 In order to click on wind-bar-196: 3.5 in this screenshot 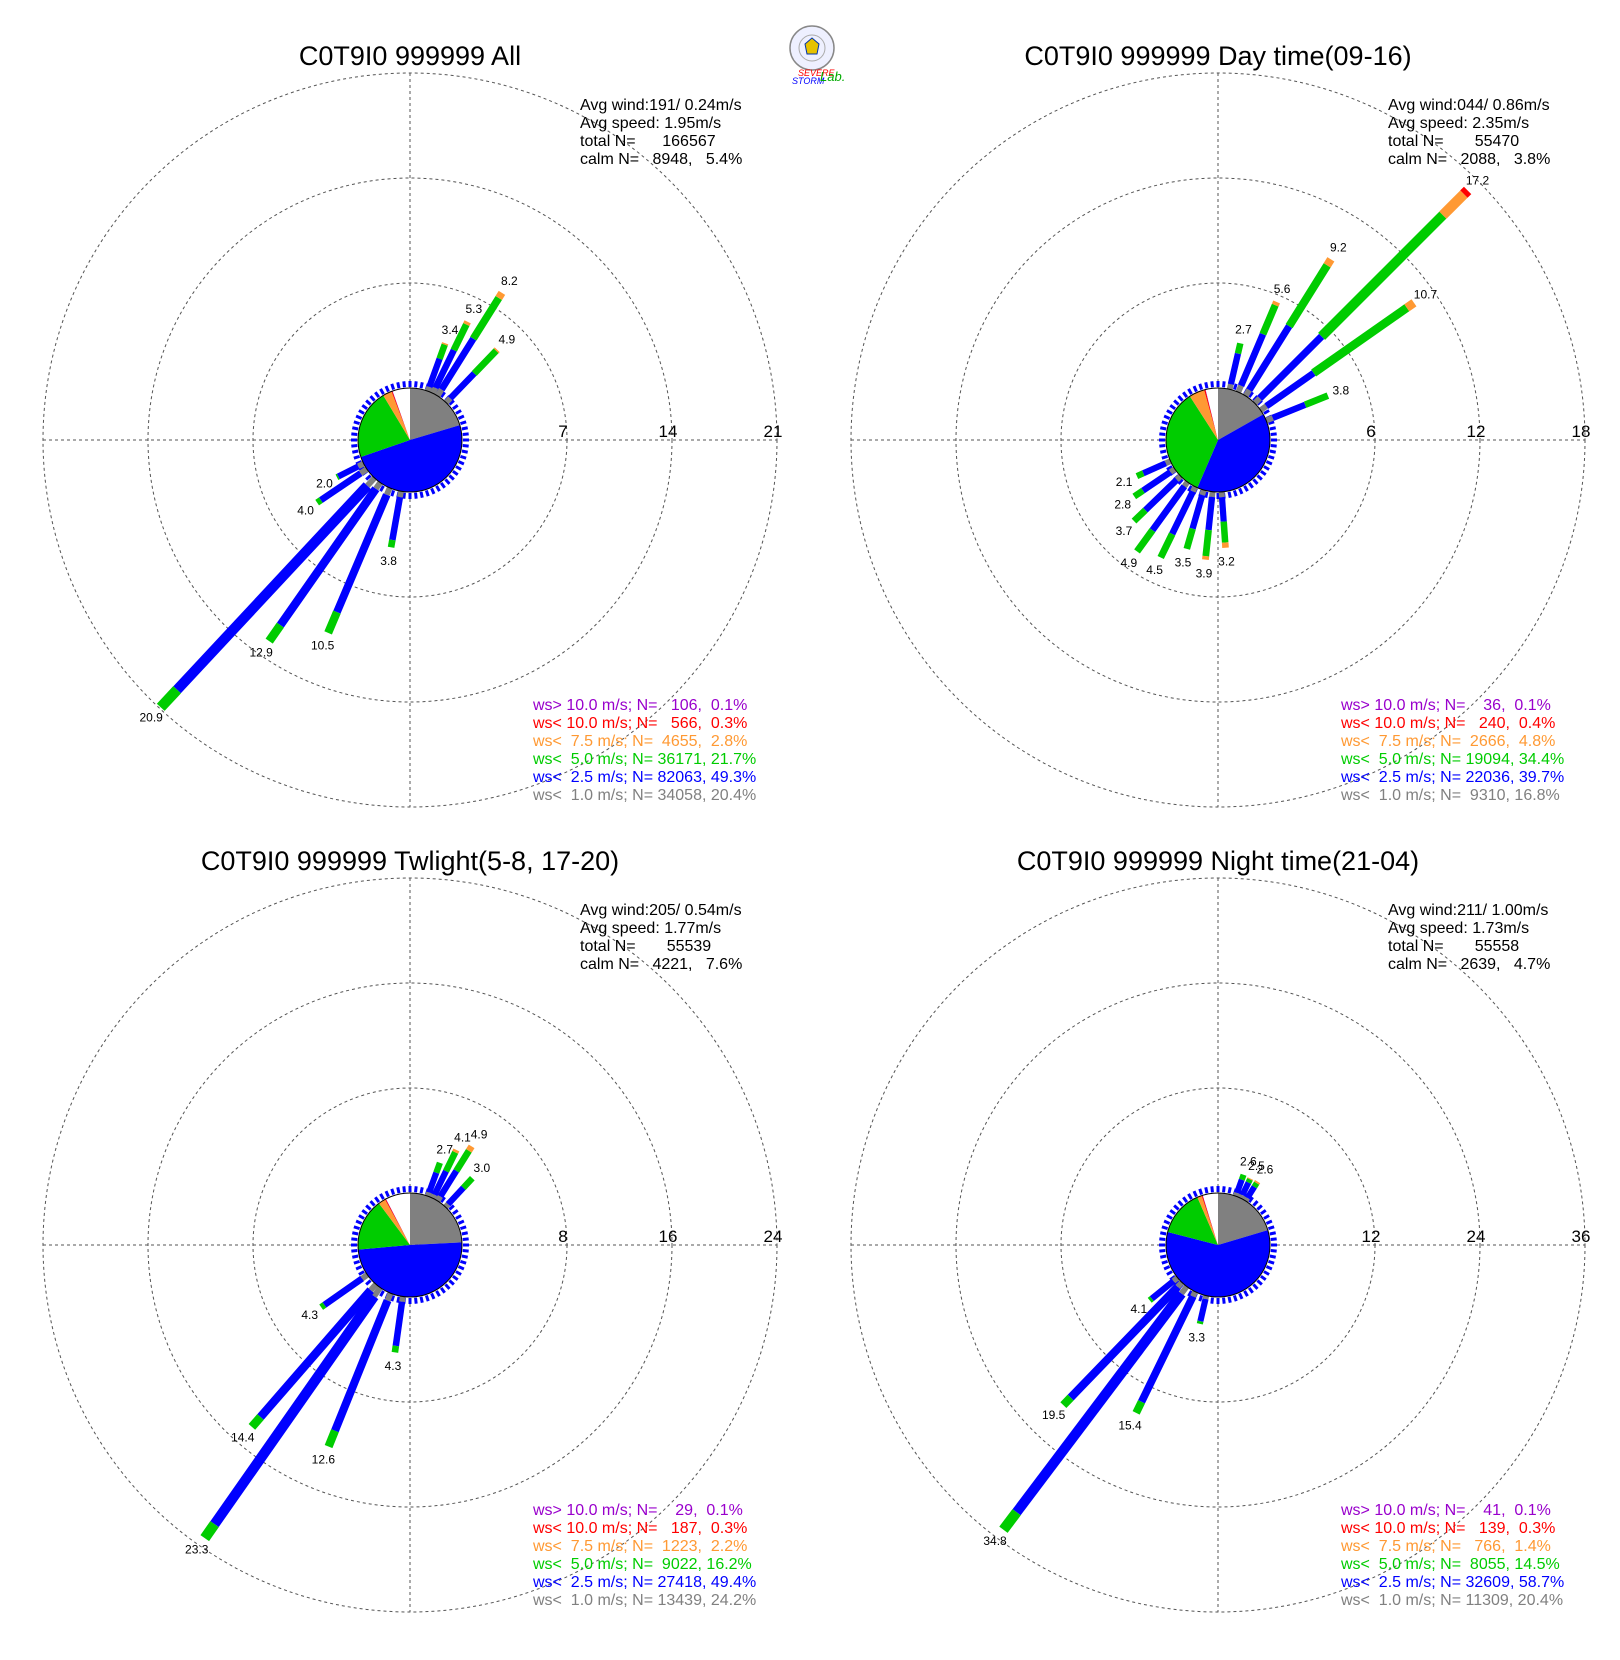, I will do `click(1191, 529)`.